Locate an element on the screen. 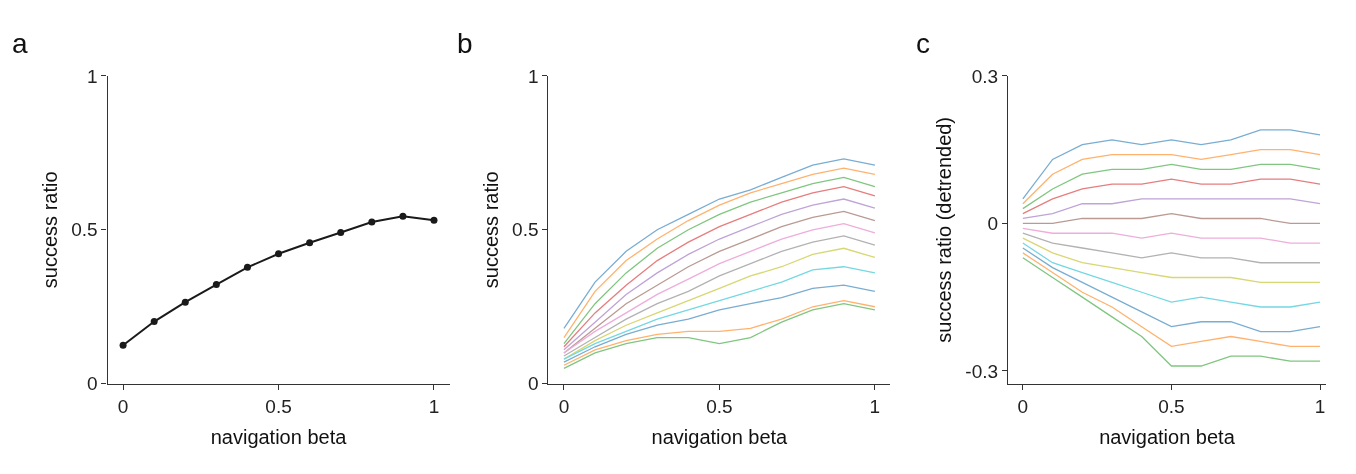 This screenshot has width=1356, height=474. y-tick-label: 0.3 is located at coordinates (985, 76).